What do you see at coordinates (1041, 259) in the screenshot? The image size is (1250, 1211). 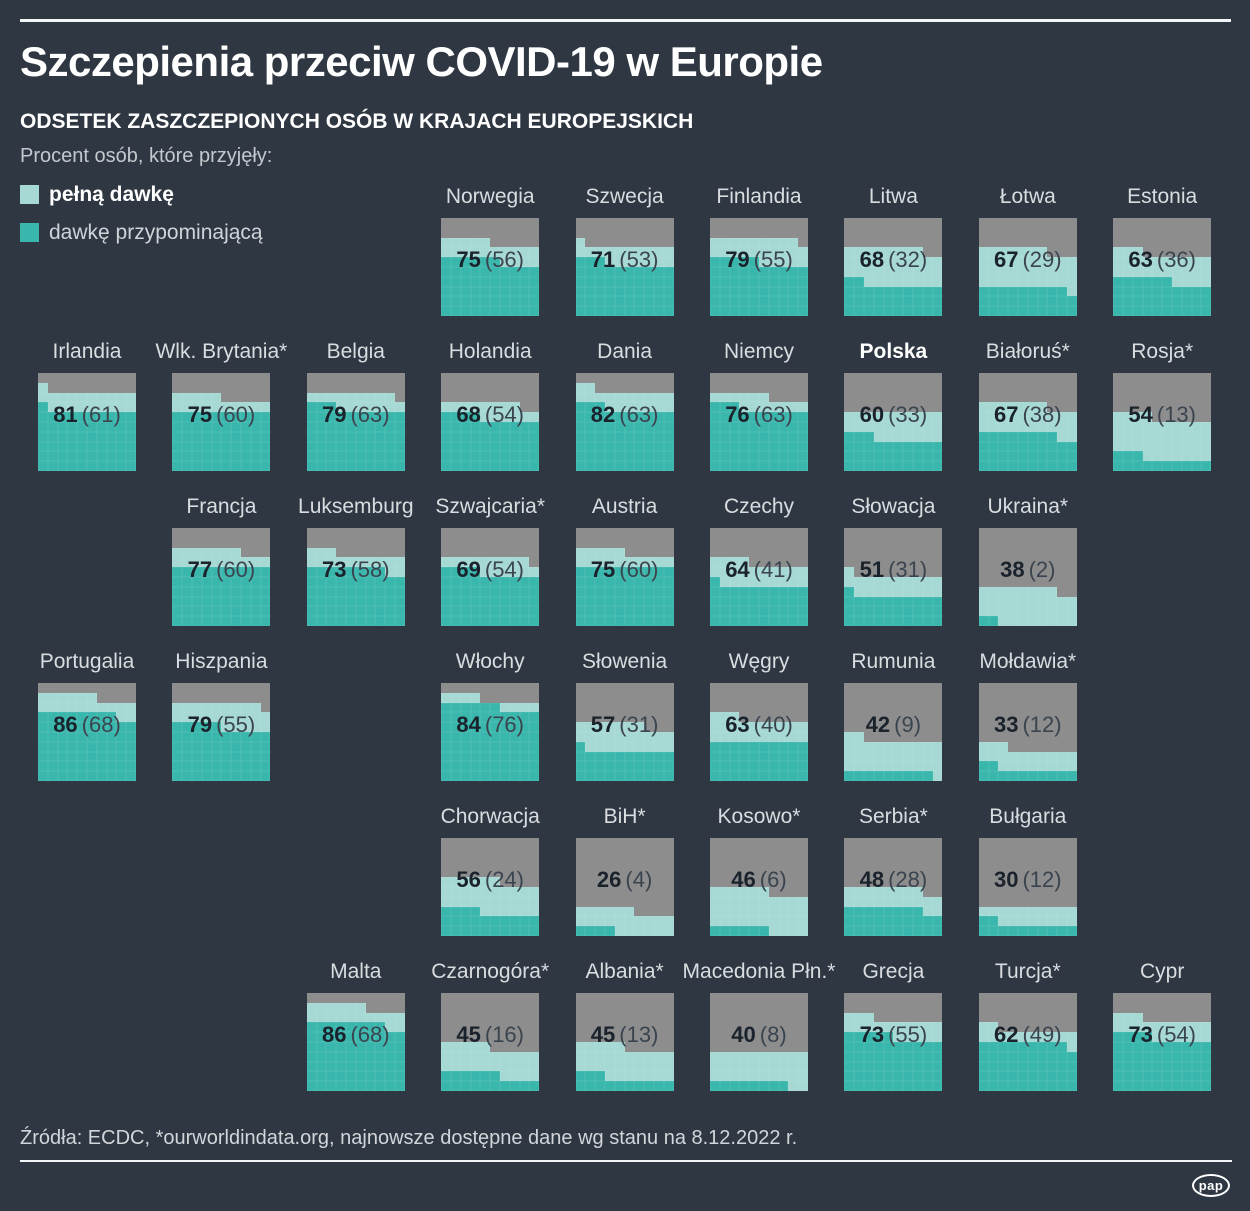 I see `booster-value: 29` at bounding box center [1041, 259].